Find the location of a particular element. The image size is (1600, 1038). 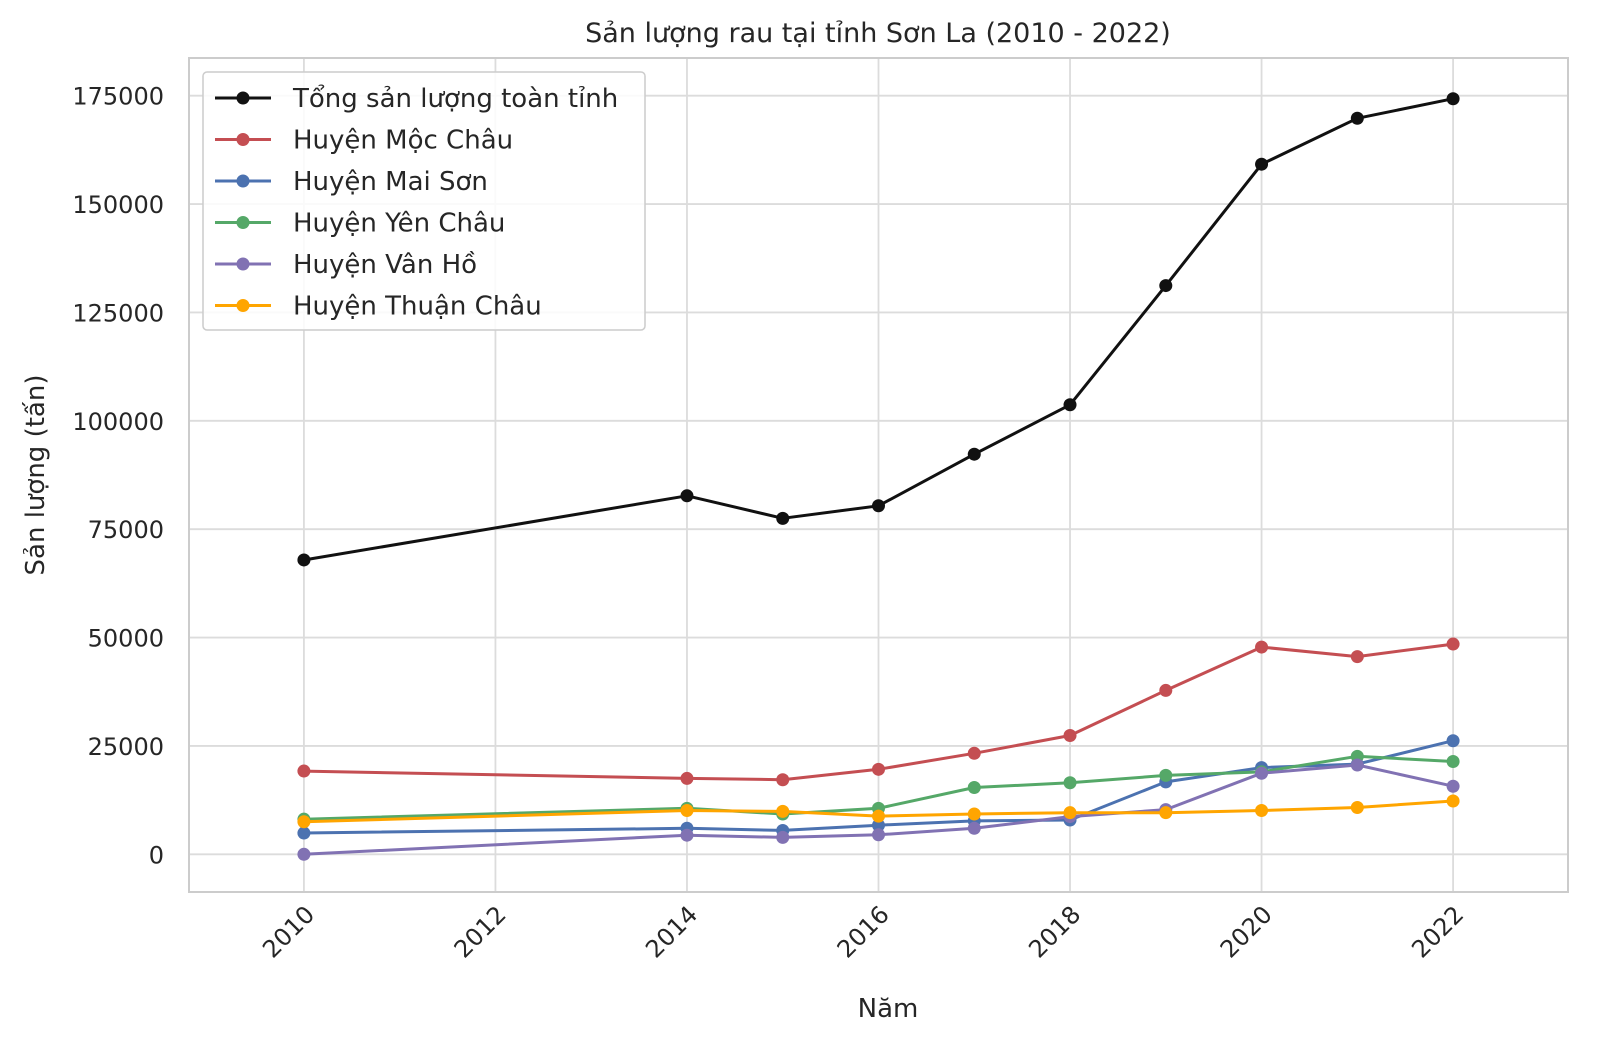

legend-label: Huyện Mộc Châu is located at coordinates (403, 141).